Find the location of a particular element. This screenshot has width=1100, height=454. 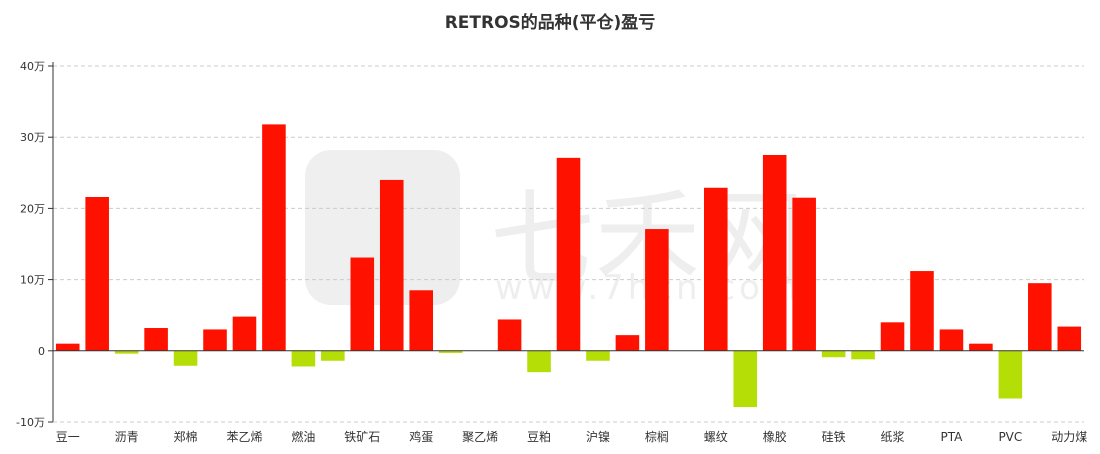

y-tick-label: 30万 is located at coordinates (32, 137).